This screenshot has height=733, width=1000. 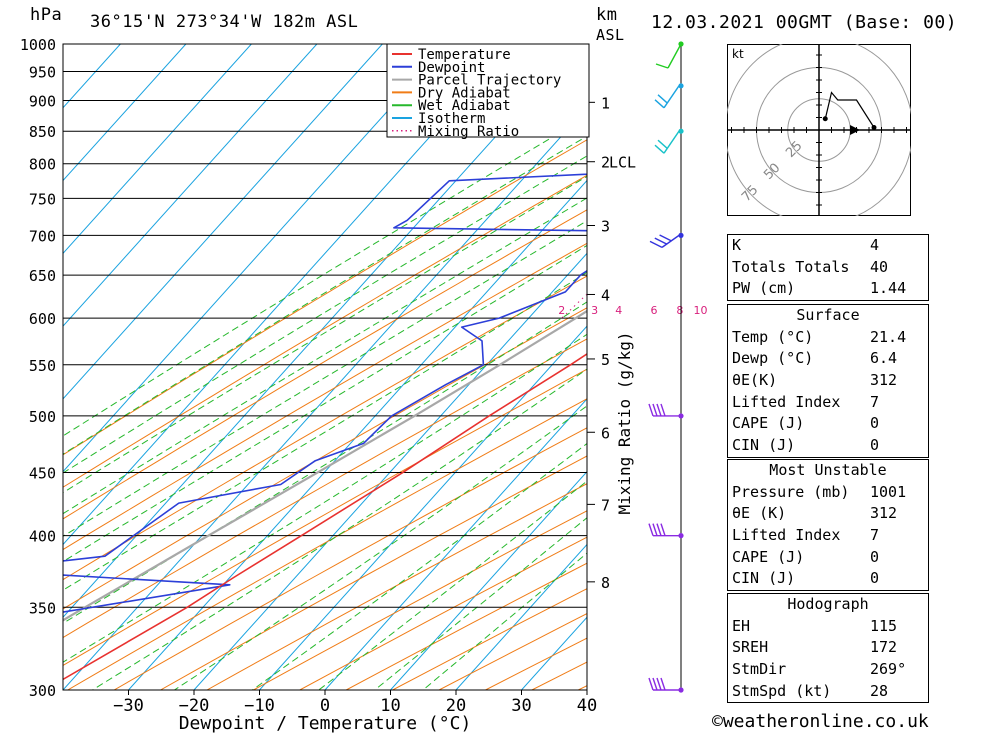 I want to click on surface-value: 0, so click(x=875, y=445).